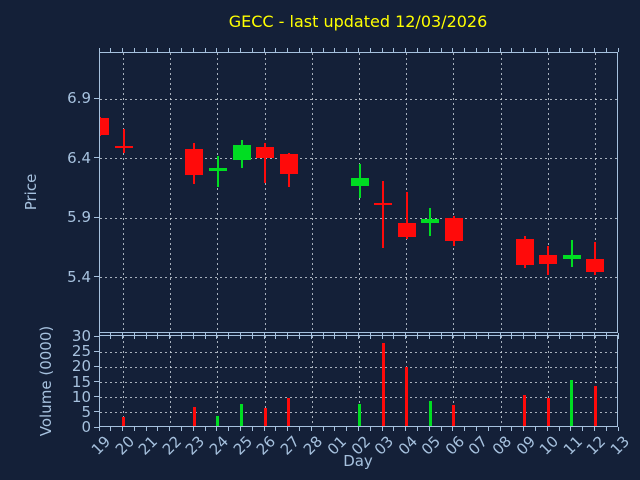  I want to click on price-tick-label: 5.4, so click(79, 276).